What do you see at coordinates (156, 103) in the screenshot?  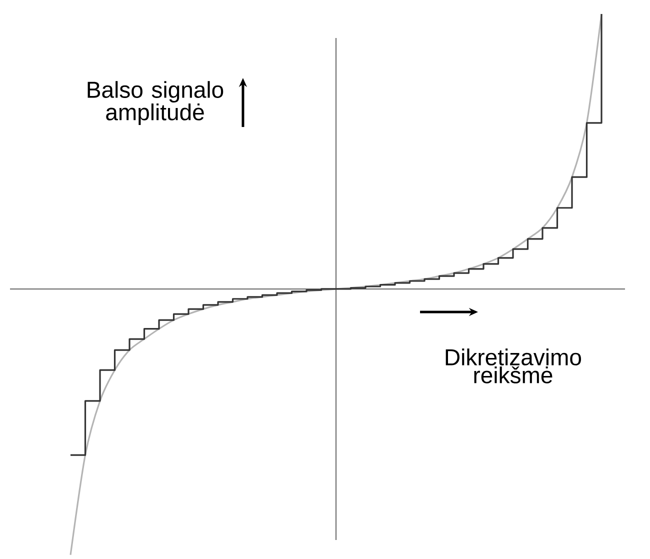 I see `y-axis-title: Balso signalo amplitudė` at bounding box center [156, 103].